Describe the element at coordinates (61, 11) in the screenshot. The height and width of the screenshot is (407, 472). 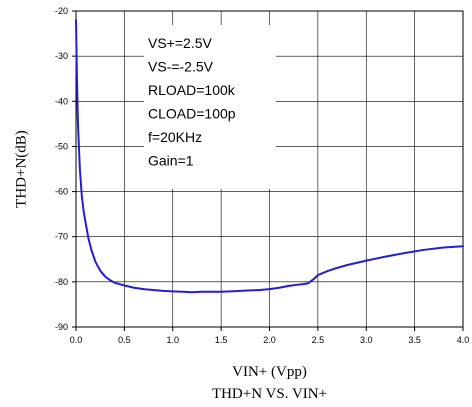
I see `y-tick-label: -20` at that location.